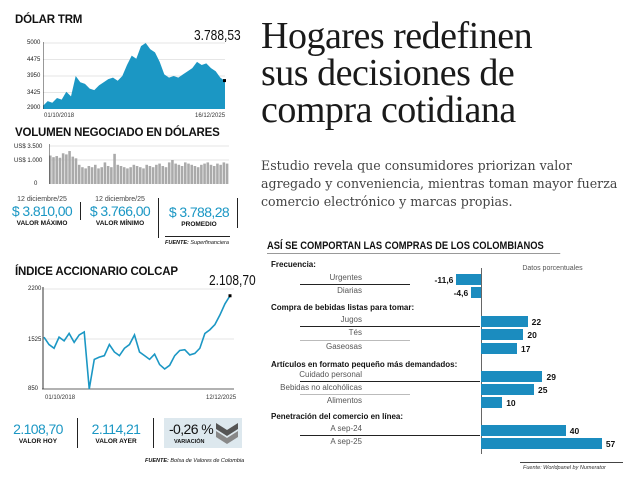 The image size is (630, 483). Describe the element at coordinates (35, 289) in the screenshot. I see `colcap-ytick: 2200` at that location.